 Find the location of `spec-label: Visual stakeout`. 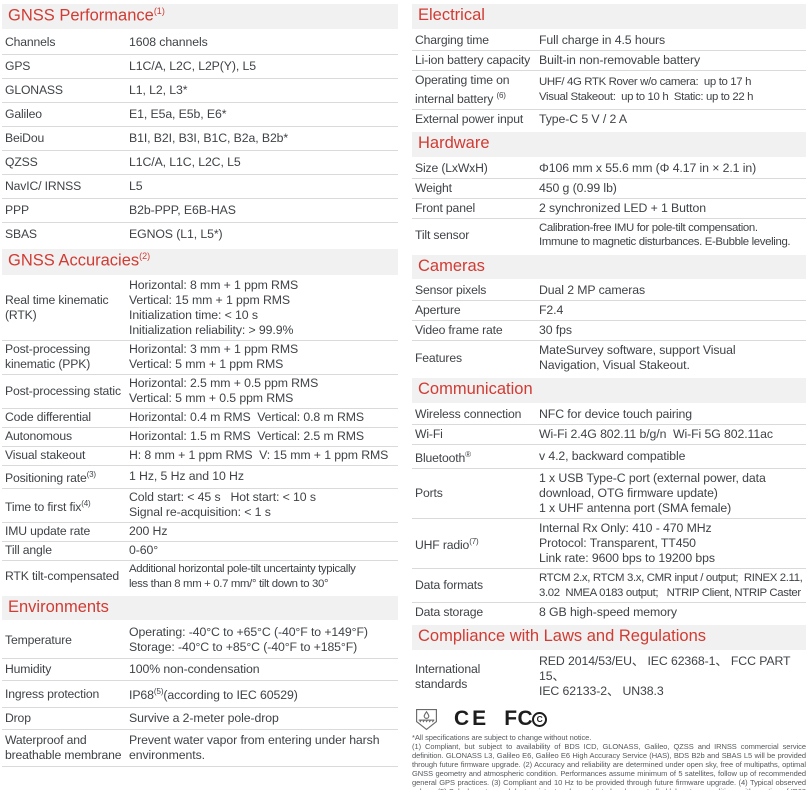

spec-label: Visual stakeout is located at coordinates (65, 455).